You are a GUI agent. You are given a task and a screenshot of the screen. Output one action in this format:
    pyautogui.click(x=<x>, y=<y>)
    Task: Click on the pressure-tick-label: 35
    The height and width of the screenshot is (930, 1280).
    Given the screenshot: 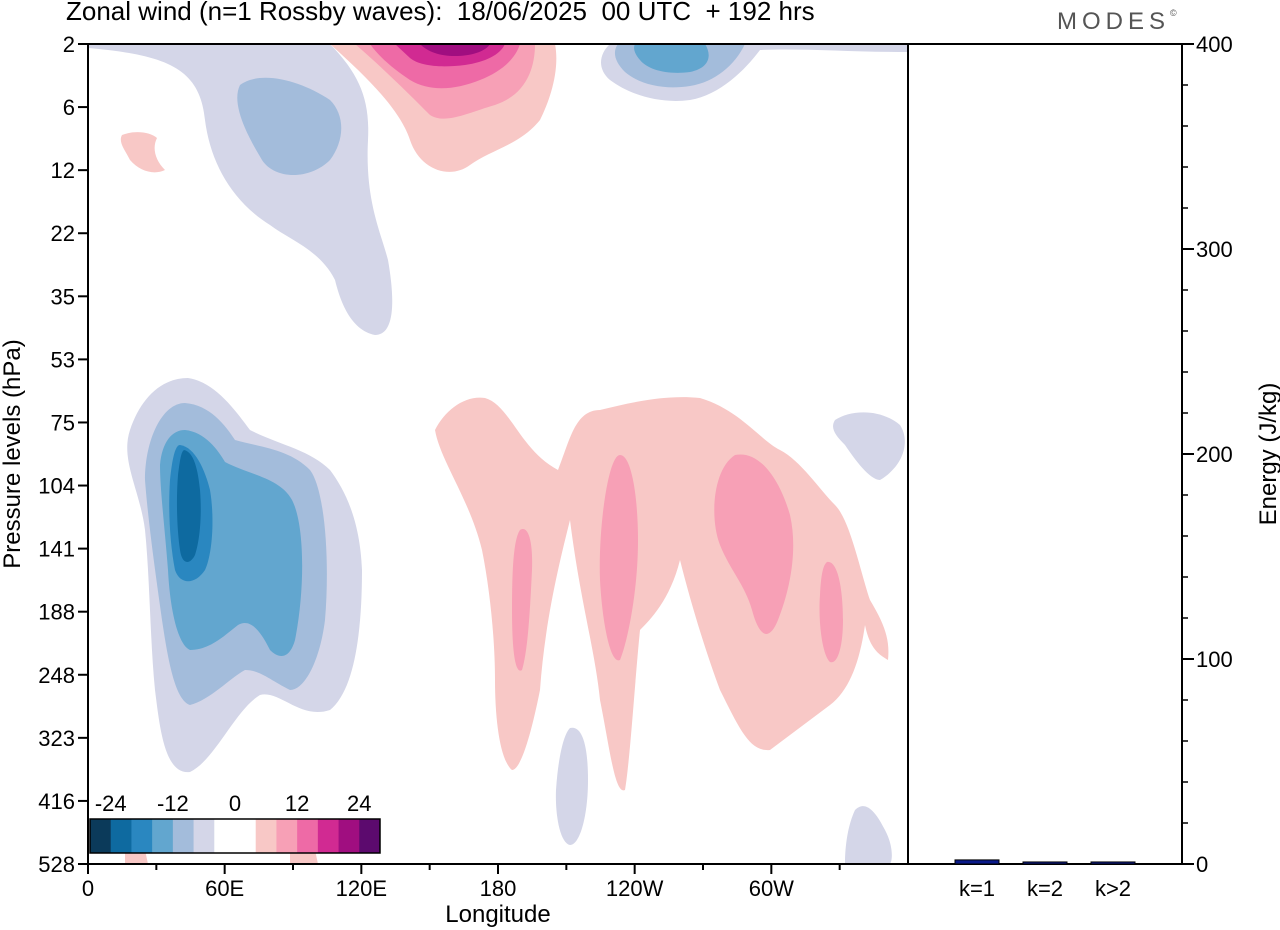 What is the action you would take?
    pyautogui.click(x=63, y=296)
    